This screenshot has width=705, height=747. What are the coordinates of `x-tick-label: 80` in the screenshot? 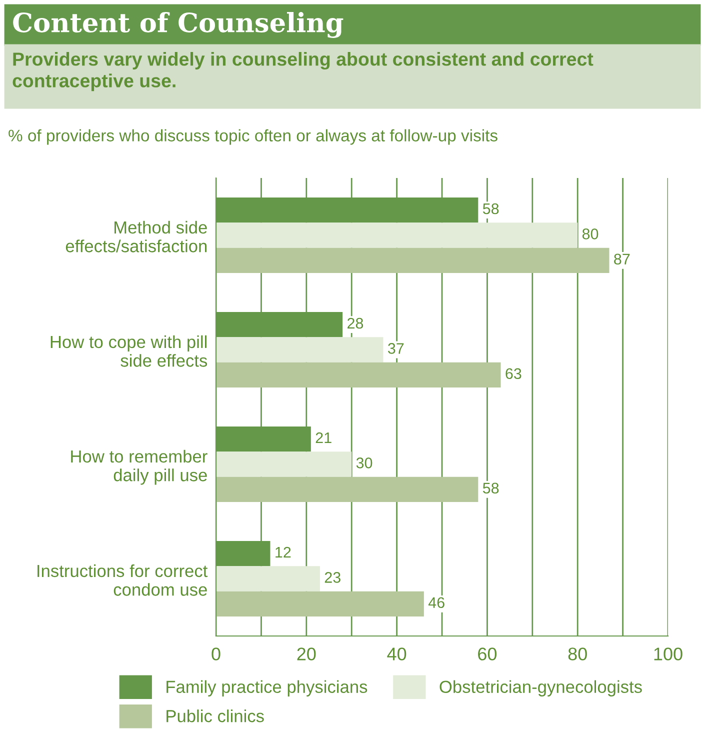 It's located at (577, 654).